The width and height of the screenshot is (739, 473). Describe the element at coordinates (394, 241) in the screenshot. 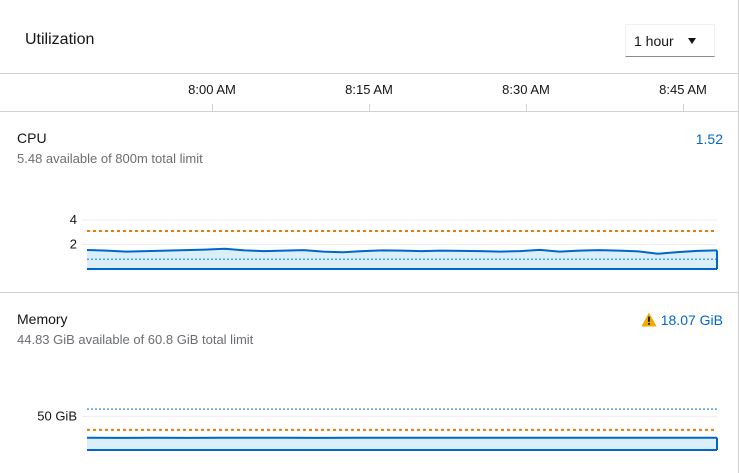

I see `cpu-chart-svg: 42` at that location.